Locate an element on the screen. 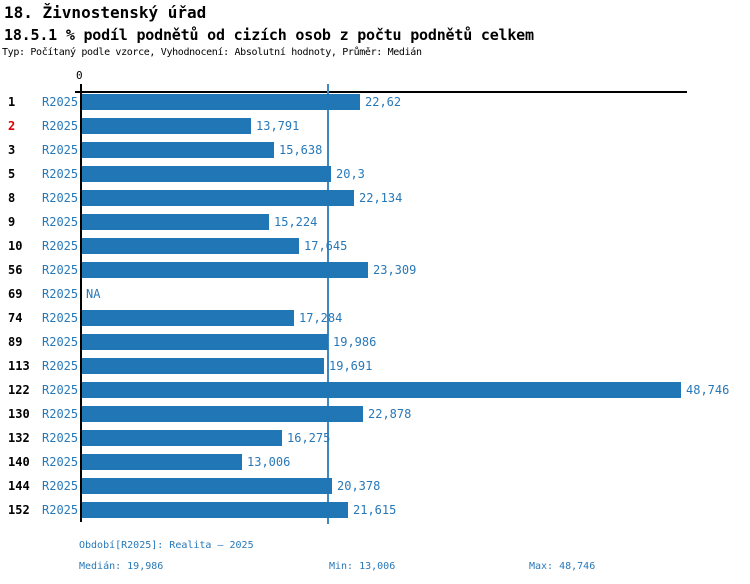  bar-value-label: 22,62 is located at coordinates (383, 102).